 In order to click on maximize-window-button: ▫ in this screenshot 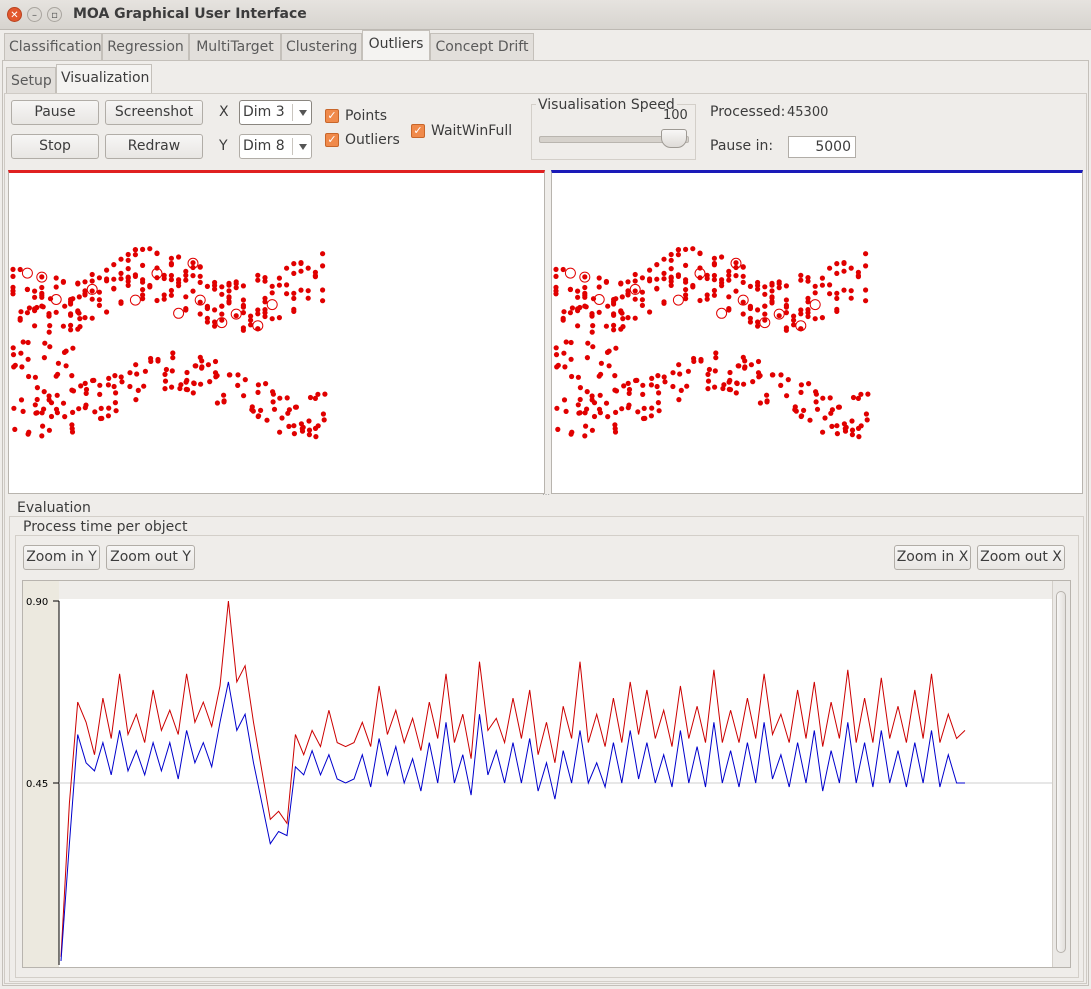, I will do `click(54, 14)`.